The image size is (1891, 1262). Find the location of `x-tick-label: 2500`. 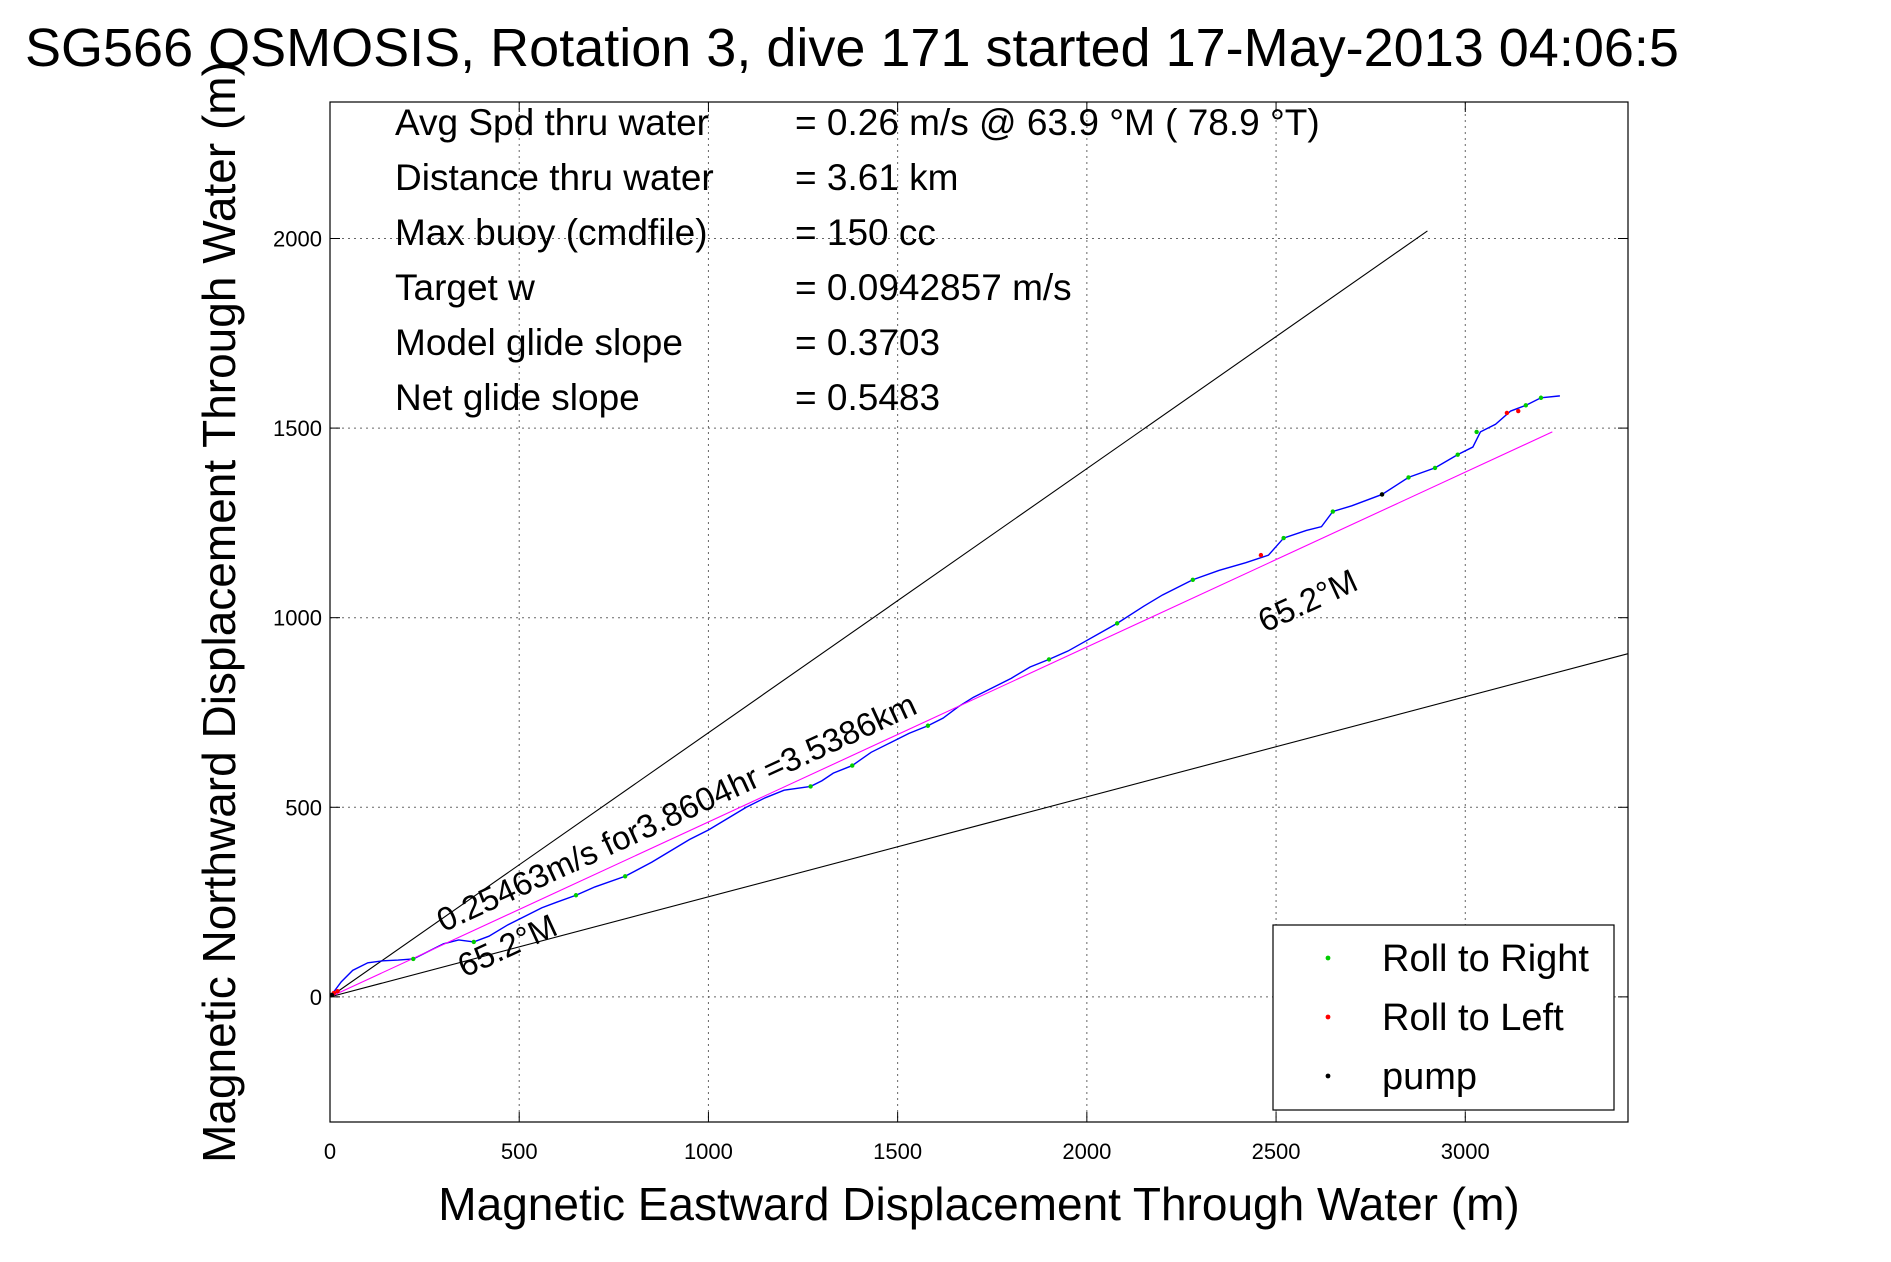

x-tick-label: 2500 is located at coordinates (1276, 1151).